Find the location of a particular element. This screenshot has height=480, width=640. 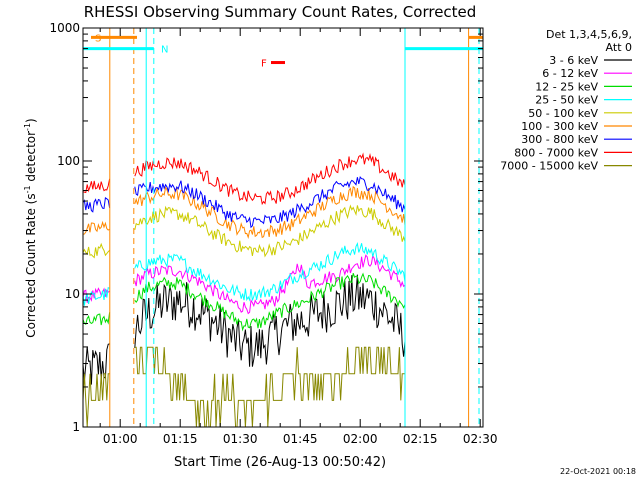

x-tick-label-3: 01:45 is located at coordinates (300, 439).